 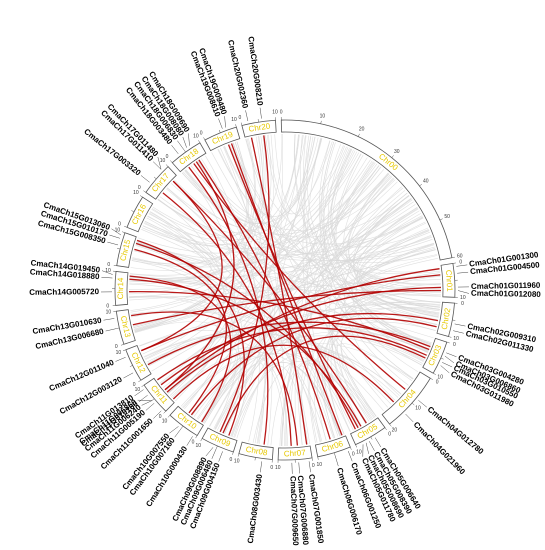 I want to click on chromosome-label-chr08: Chr08, so click(x=257, y=451).